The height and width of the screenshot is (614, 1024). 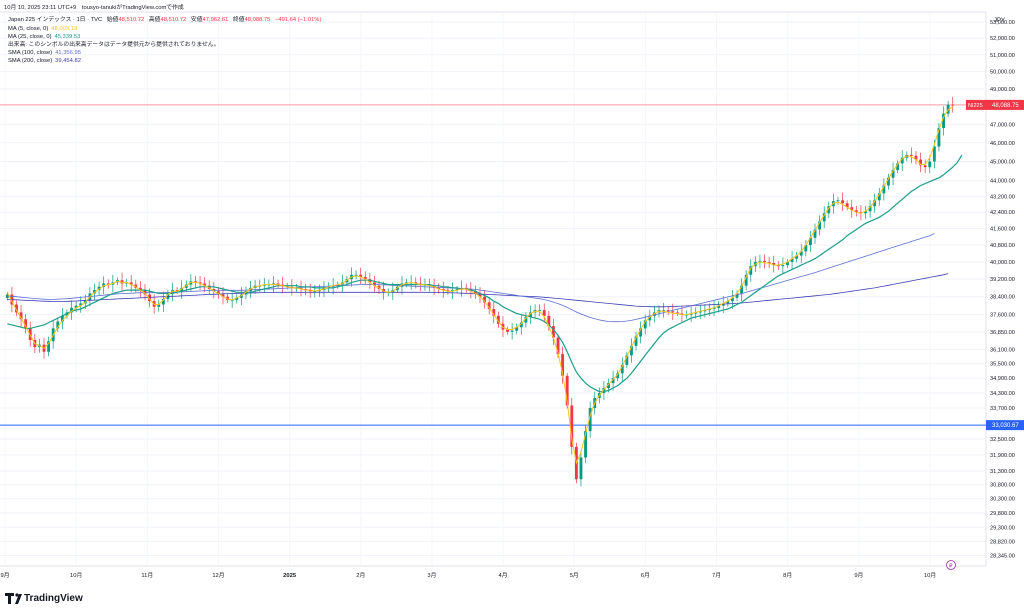 What do you see at coordinates (173, 20) in the screenshot?
I see `high-value: 48,510.72` at bounding box center [173, 20].